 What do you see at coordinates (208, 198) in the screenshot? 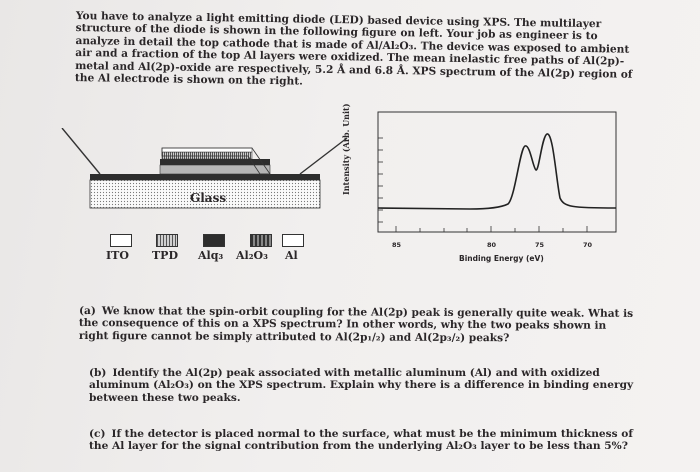
I see `glass-label: Glass` at bounding box center [208, 198].